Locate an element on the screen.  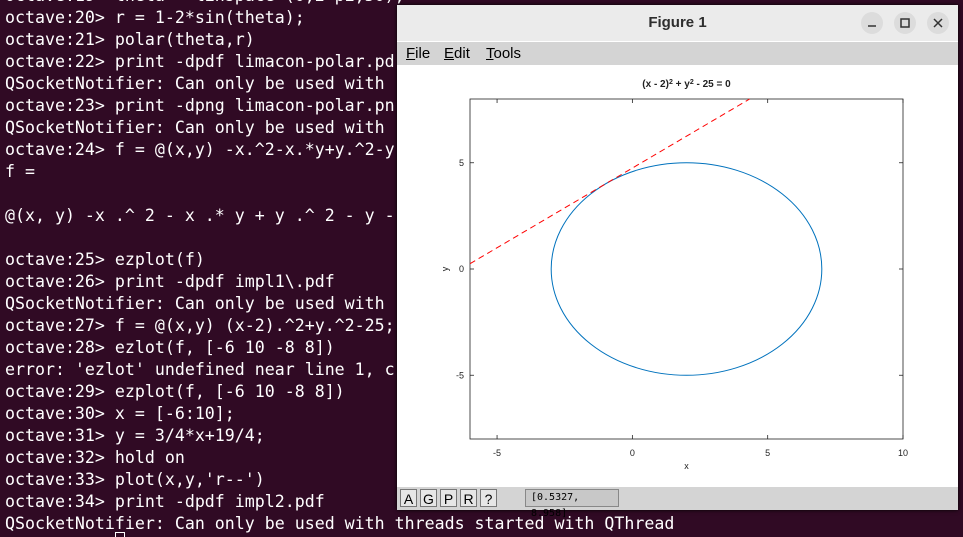
curve is located at coordinates (686, 269).